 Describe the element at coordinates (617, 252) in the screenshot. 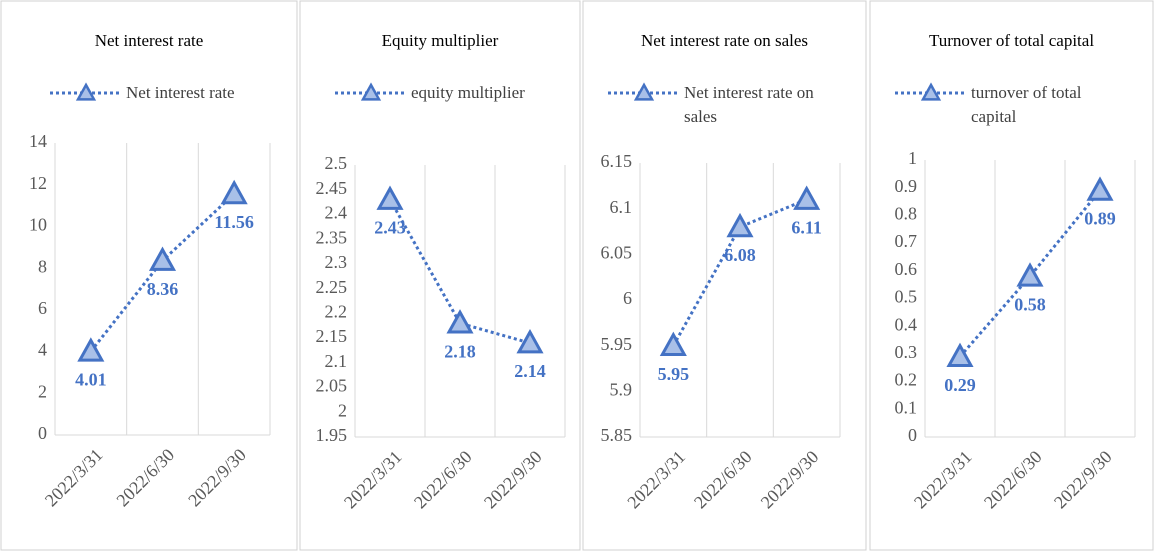

I see `y-tick-label: 6.05` at that location.